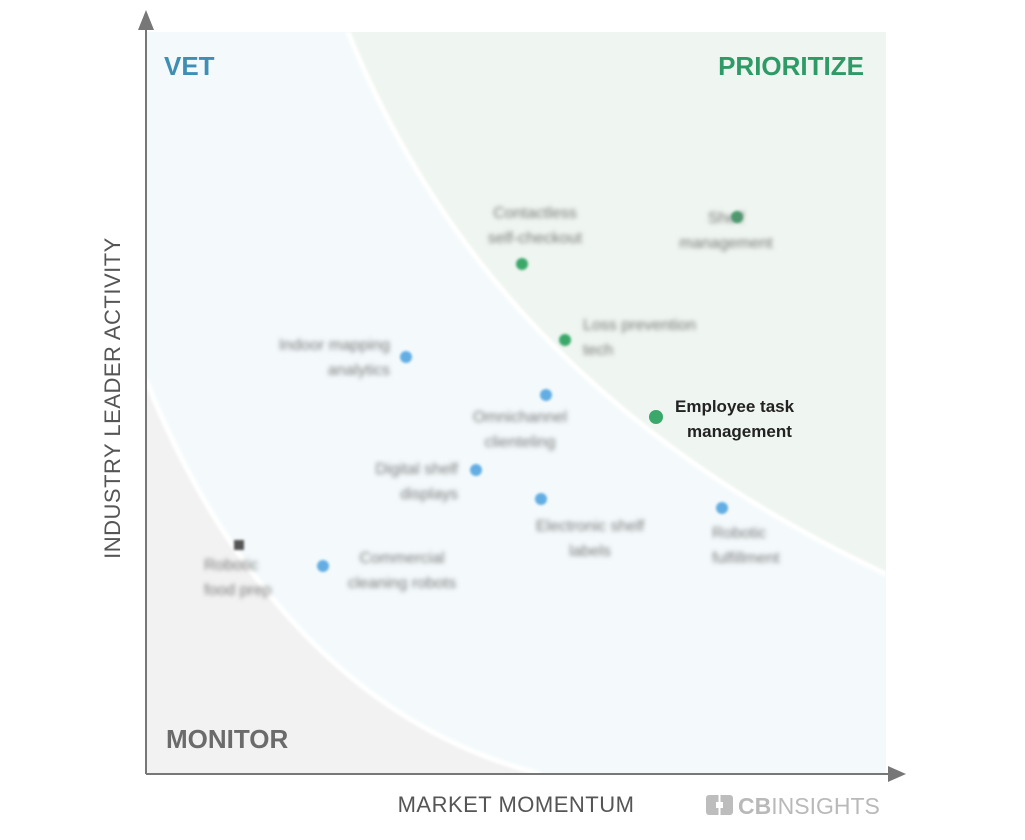 This screenshot has height=840, width=1025. I want to click on point-label: Commercial cleaning robots, so click(402, 571).